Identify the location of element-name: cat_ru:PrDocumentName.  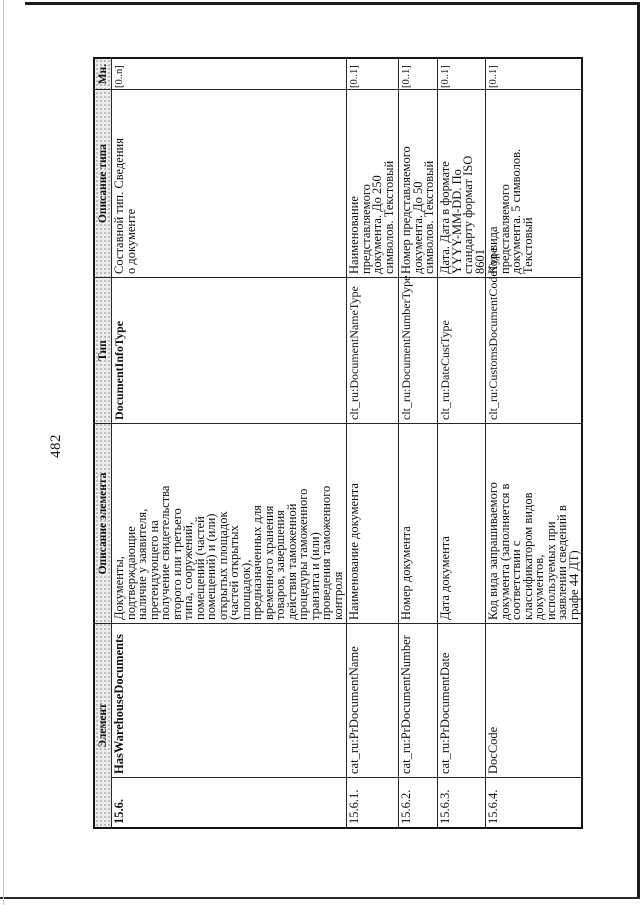
(372, 700).